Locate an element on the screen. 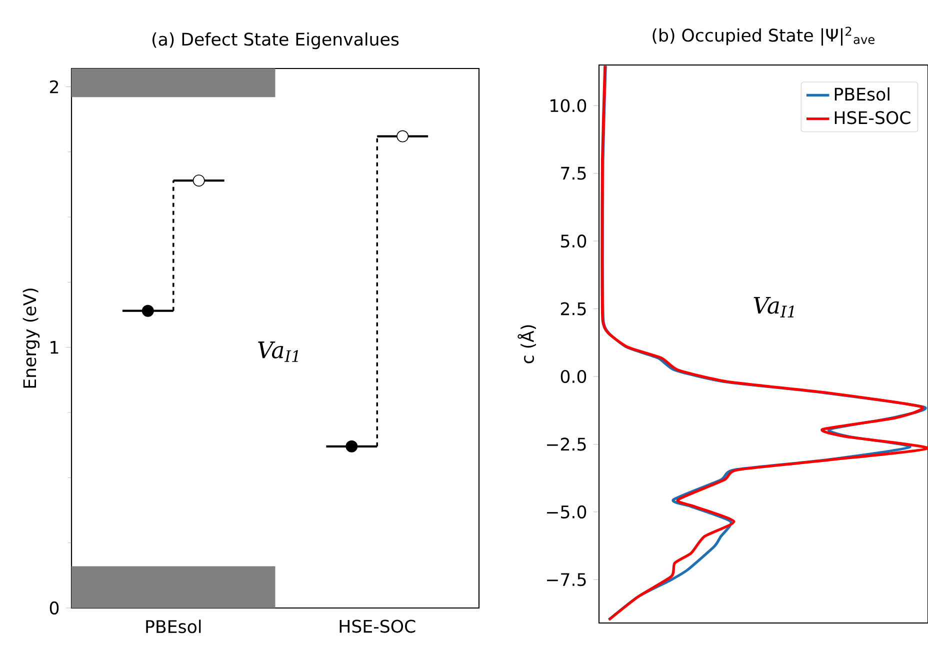  y-tick-label: 2.5 is located at coordinates (573, 309).